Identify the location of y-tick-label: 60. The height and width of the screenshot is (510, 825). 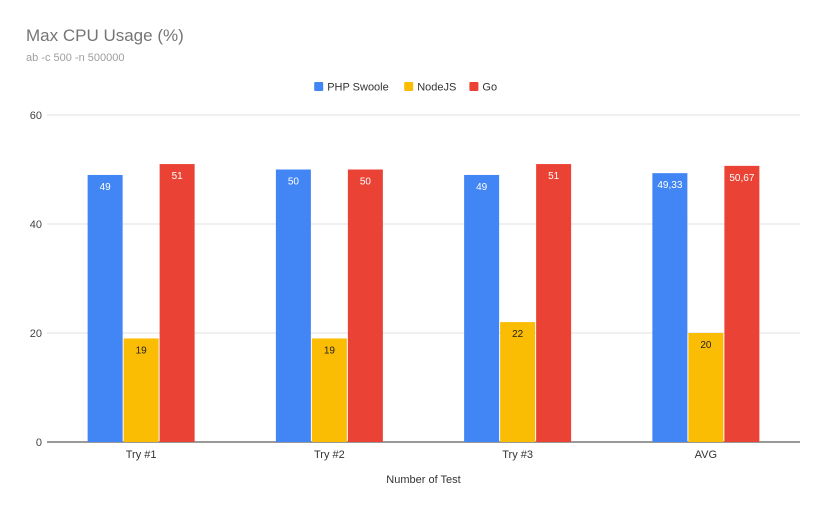
(36, 116).